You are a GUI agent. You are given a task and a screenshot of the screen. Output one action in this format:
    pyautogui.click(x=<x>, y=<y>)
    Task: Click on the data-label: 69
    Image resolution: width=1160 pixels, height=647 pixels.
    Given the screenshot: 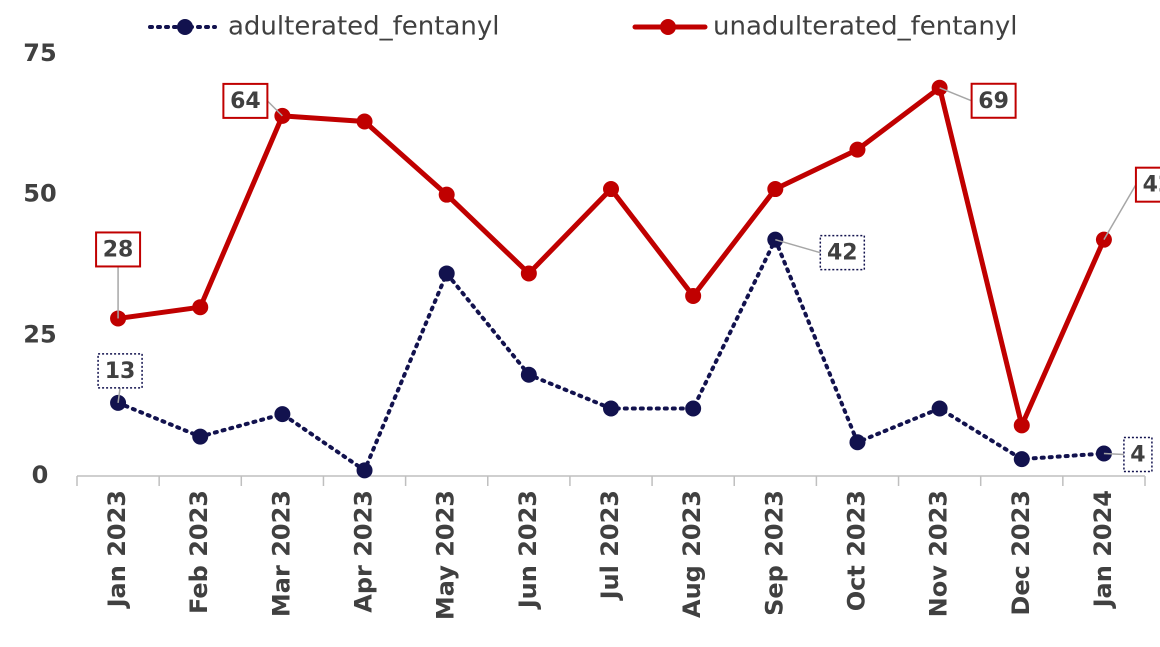 What is the action you would take?
    pyautogui.click(x=993, y=101)
    